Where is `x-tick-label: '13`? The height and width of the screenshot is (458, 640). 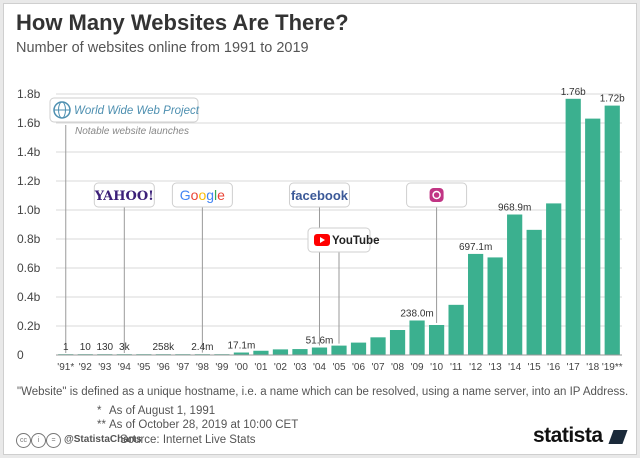 x-tick-label: '13 is located at coordinates (495, 367).